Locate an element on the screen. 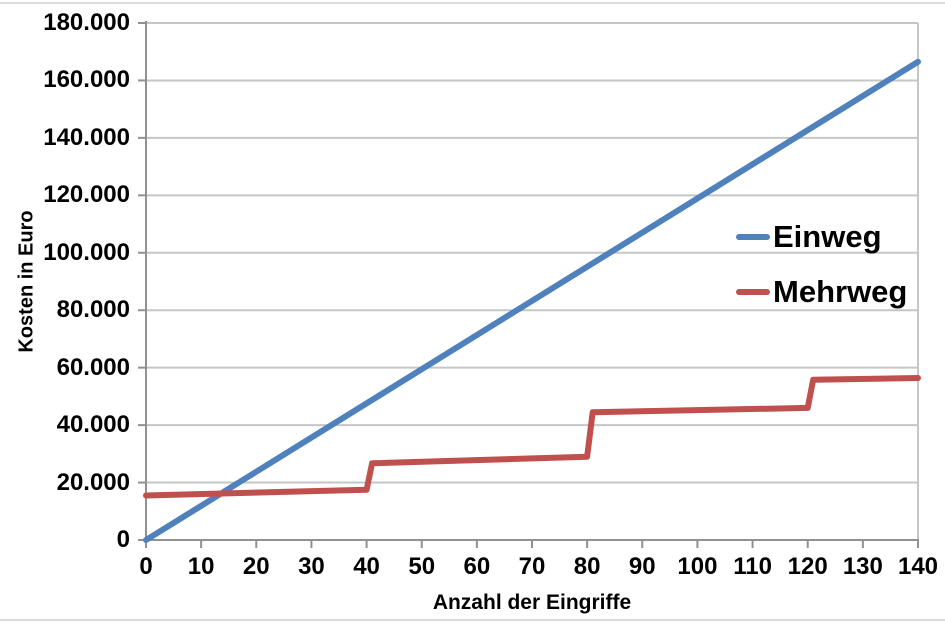 The width and height of the screenshot is (945, 627). x-tick-label: 60 is located at coordinates (477, 566).